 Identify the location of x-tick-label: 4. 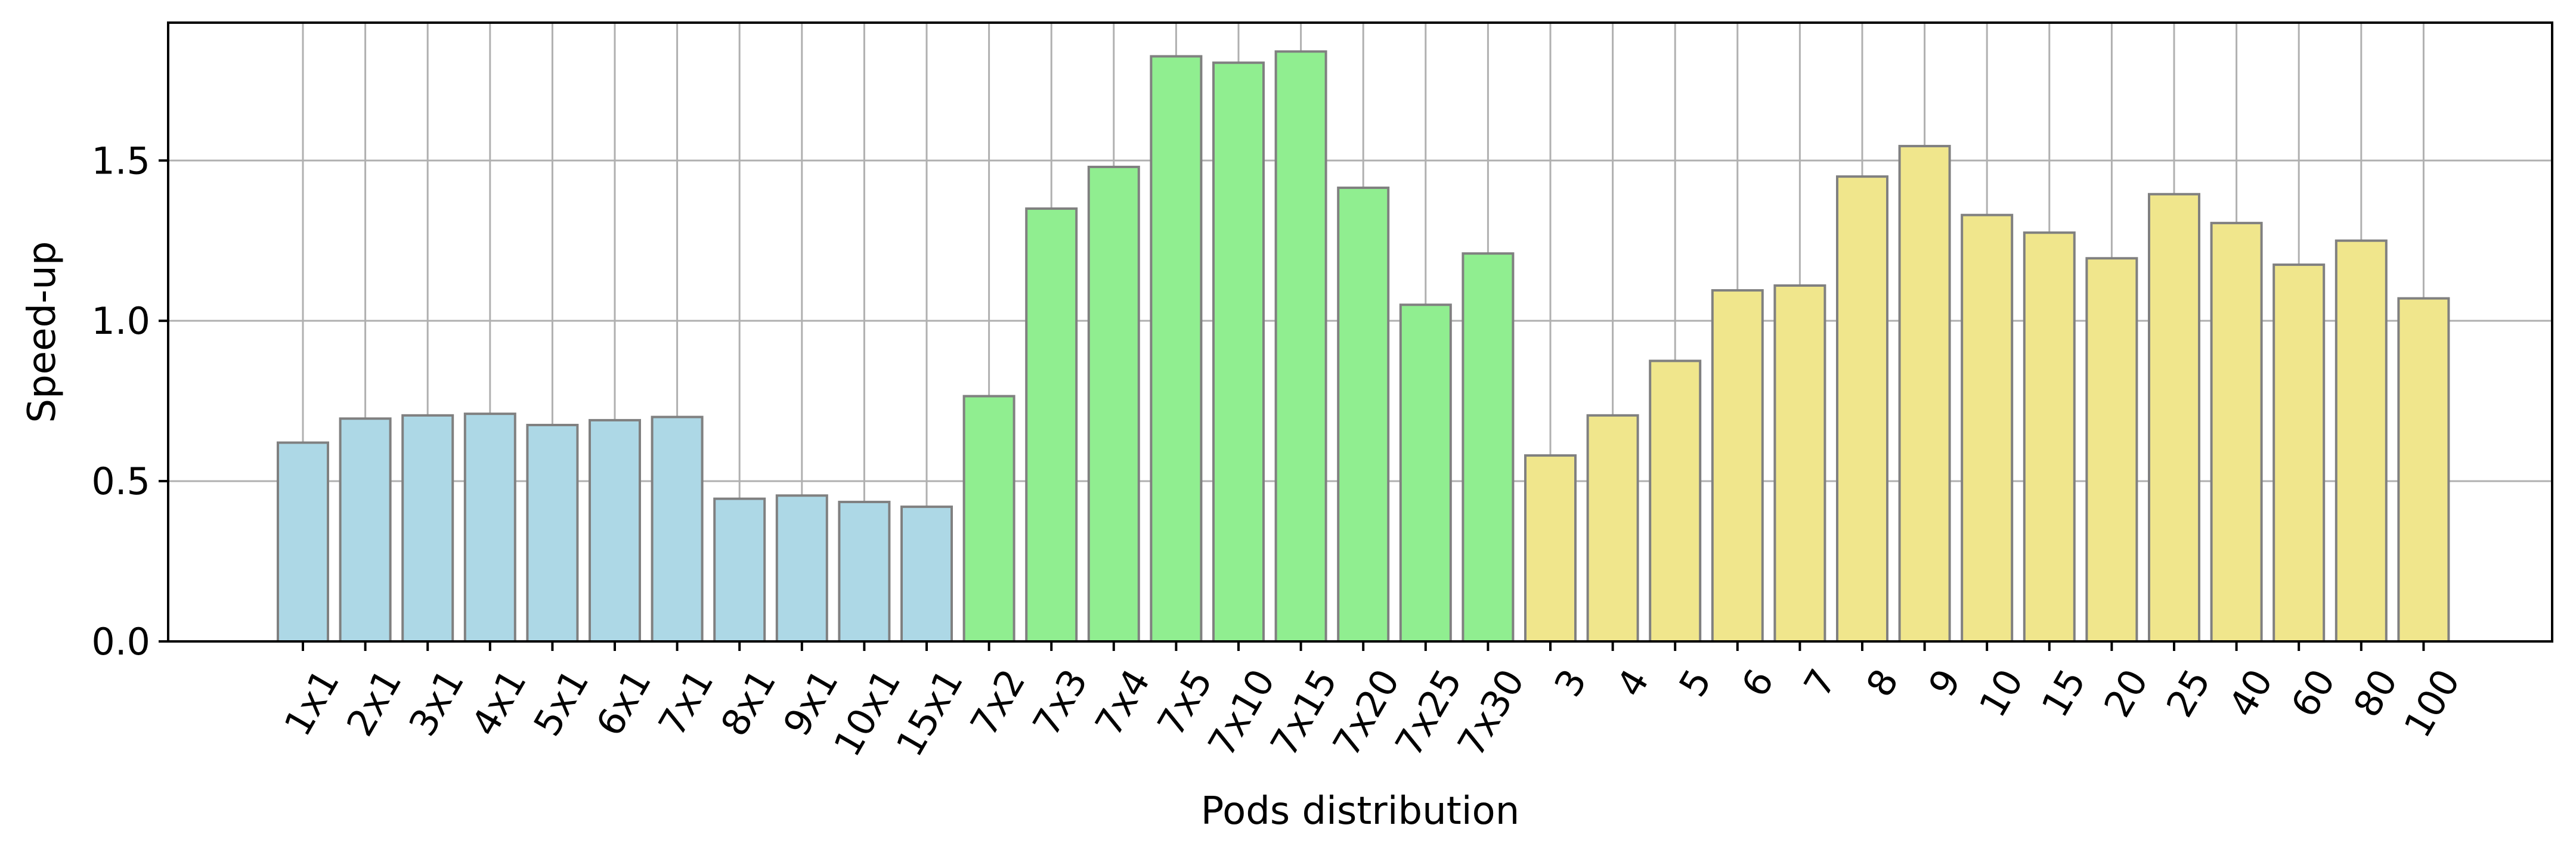
(1633, 683).